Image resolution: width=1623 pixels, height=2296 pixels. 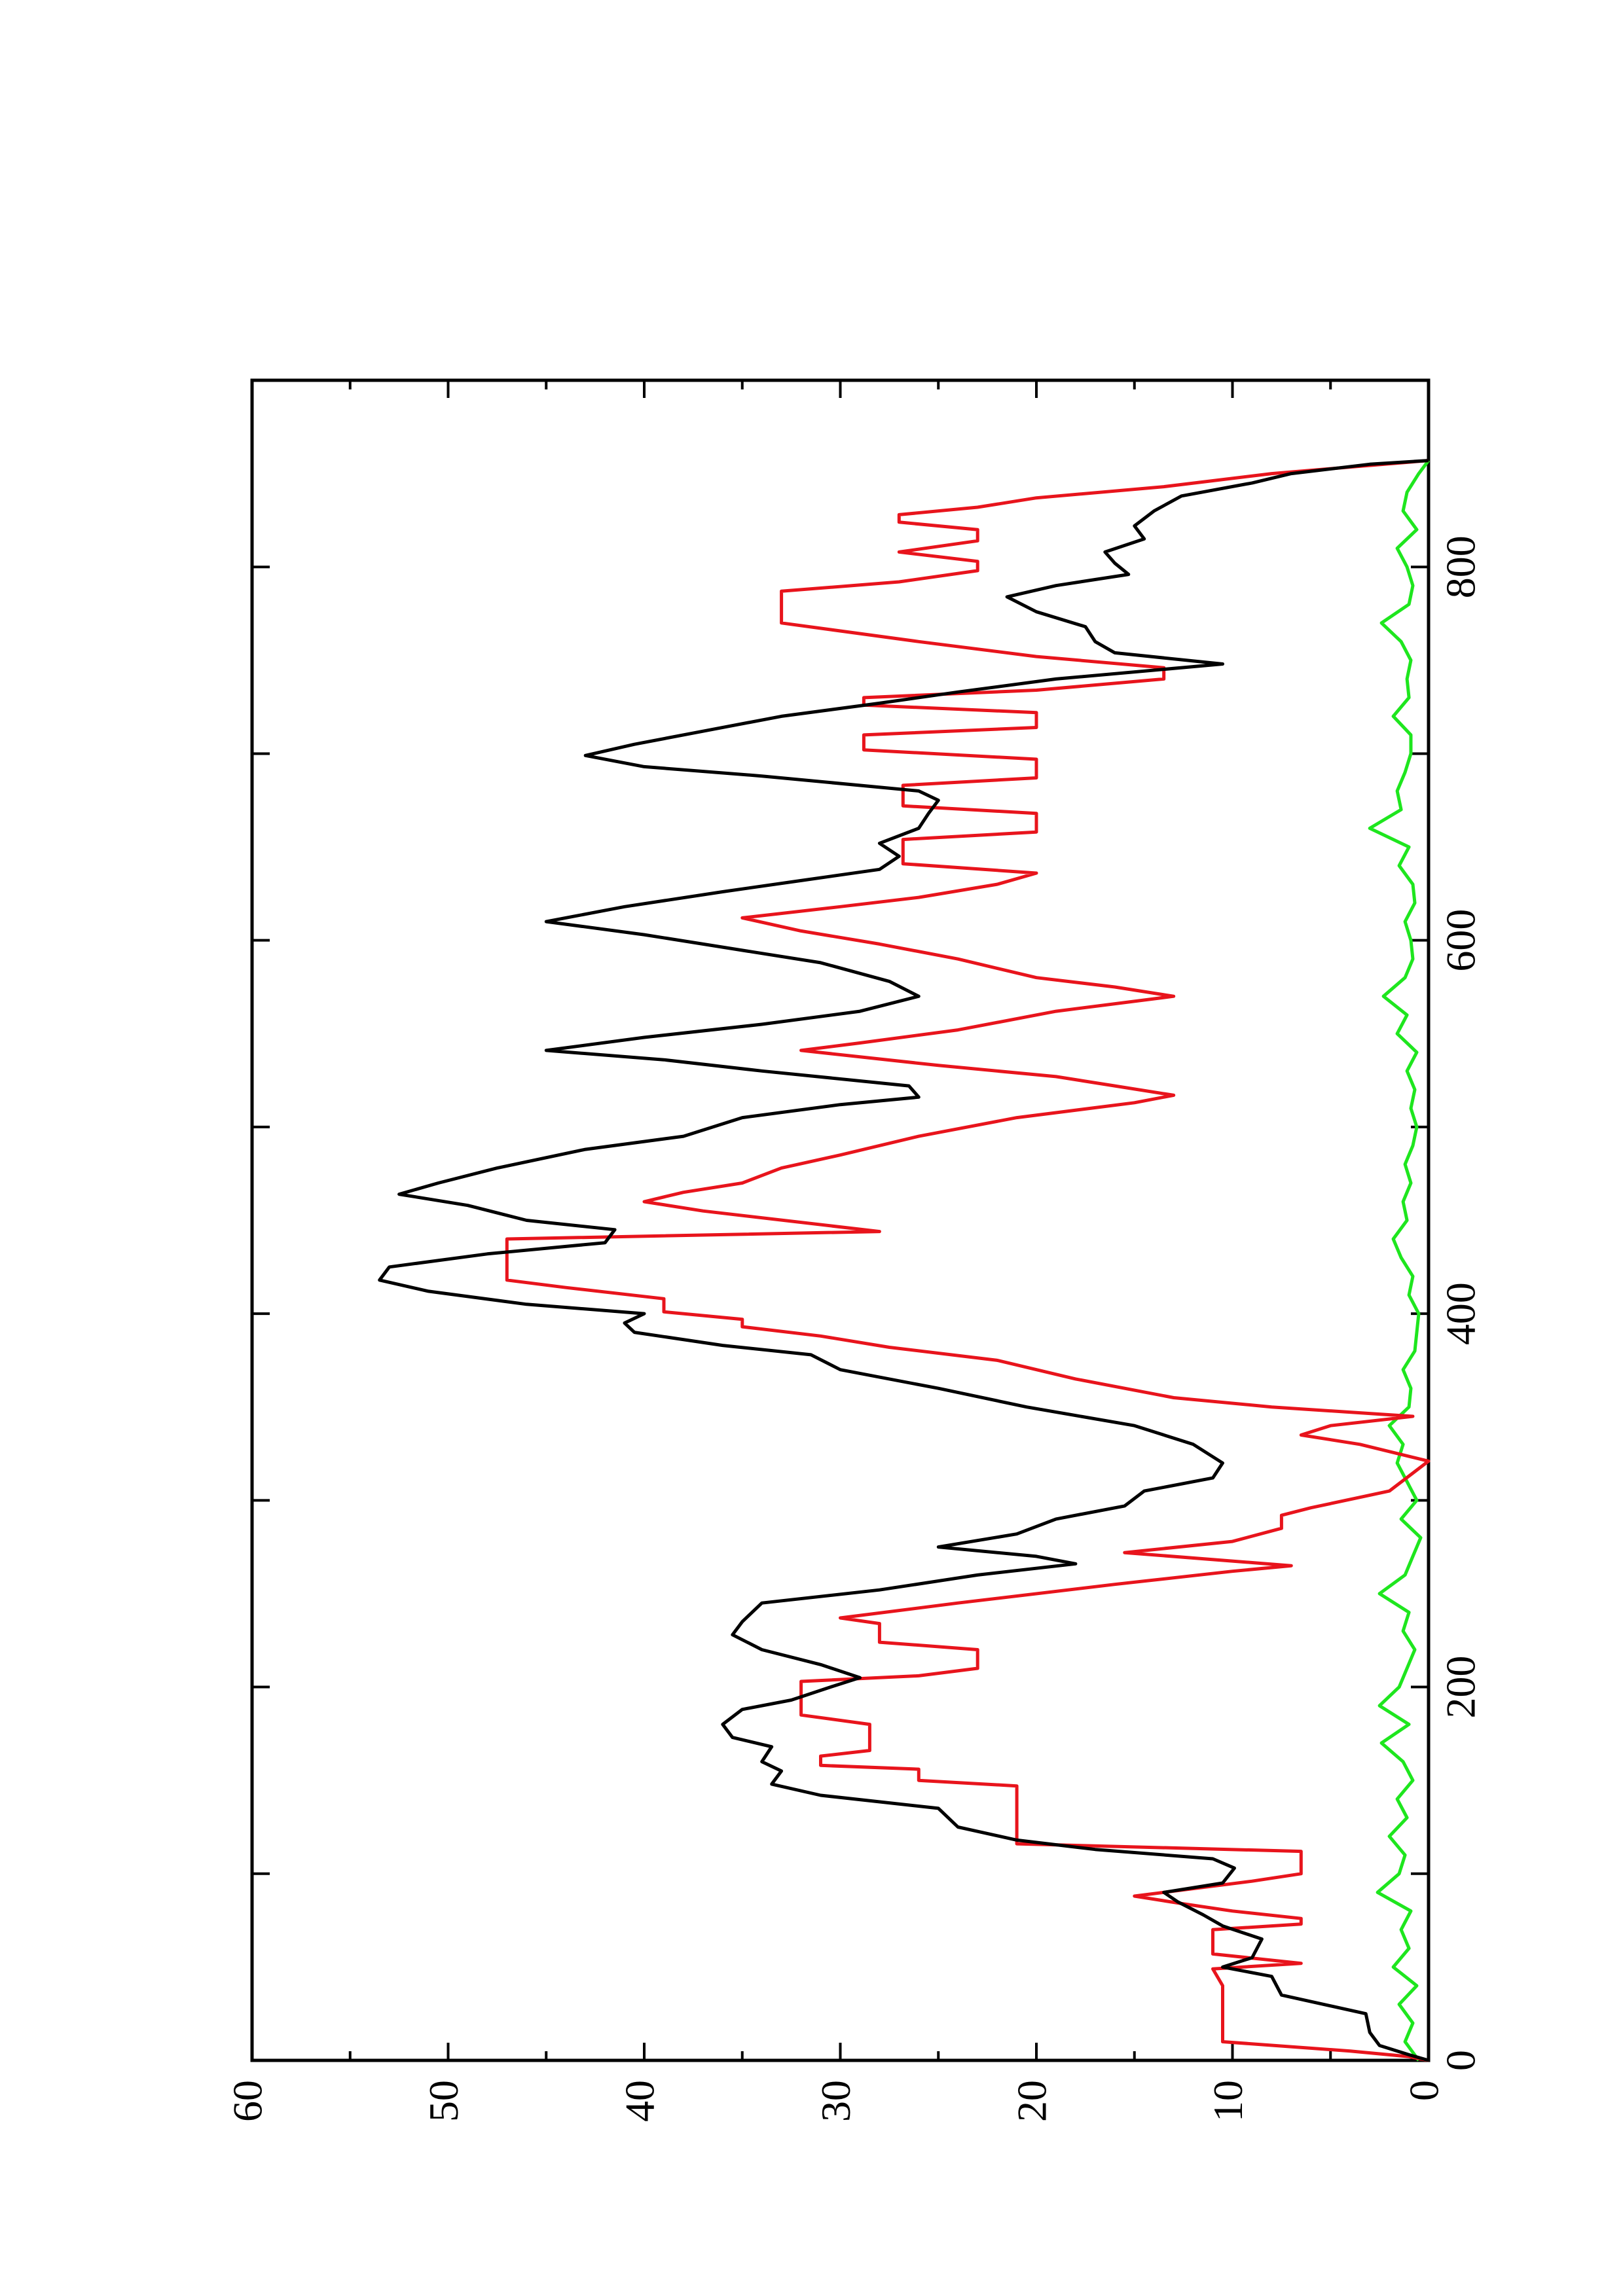 I want to click on y-tick-label: 30, so click(x=835, y=2101).